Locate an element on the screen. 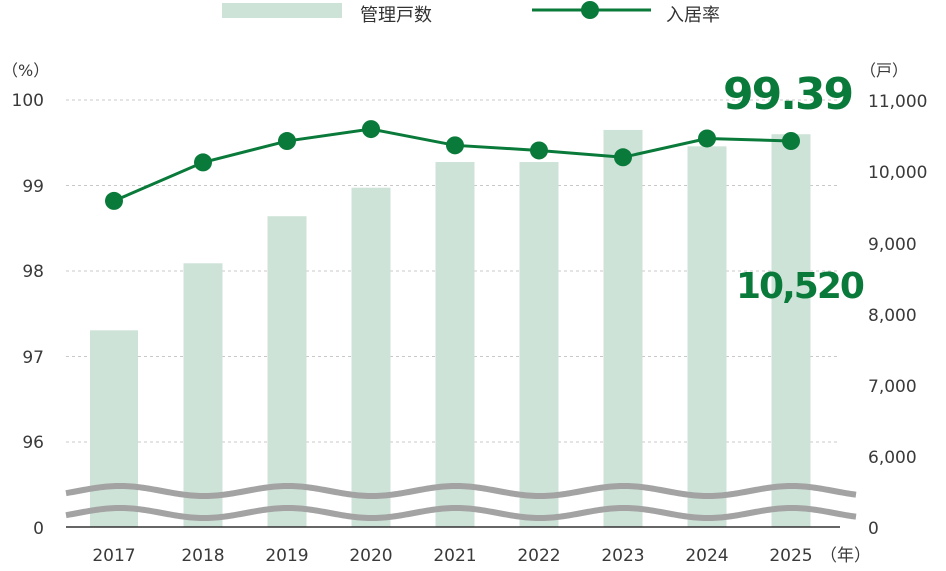 This screenshot has width=946, height=571. x-tick: 2024 is located at coordinates (706, 556).